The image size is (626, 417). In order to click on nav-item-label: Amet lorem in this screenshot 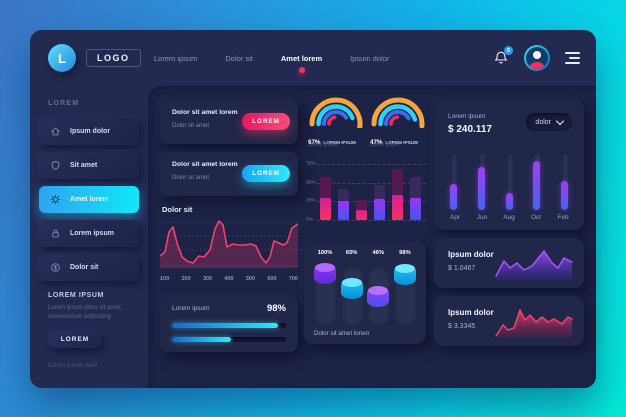, I will do `click(301, 58)`.